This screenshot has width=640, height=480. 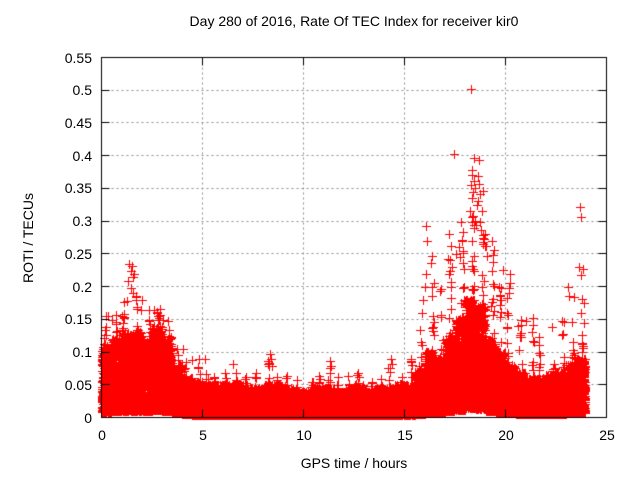 I want to click on y-axis-label: ROTI / TECUs, so click(x=28, y=238).